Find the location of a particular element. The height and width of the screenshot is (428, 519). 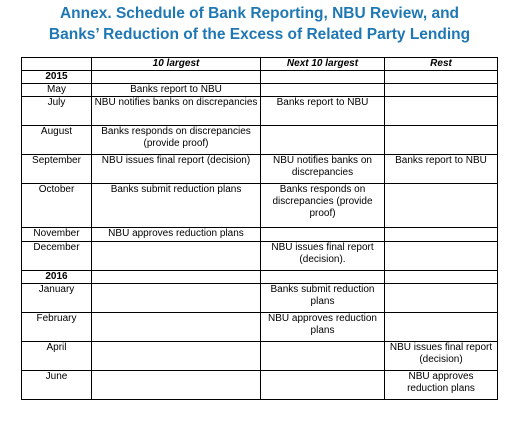

year-cell: 2015 is located at coordinates (56, 77).